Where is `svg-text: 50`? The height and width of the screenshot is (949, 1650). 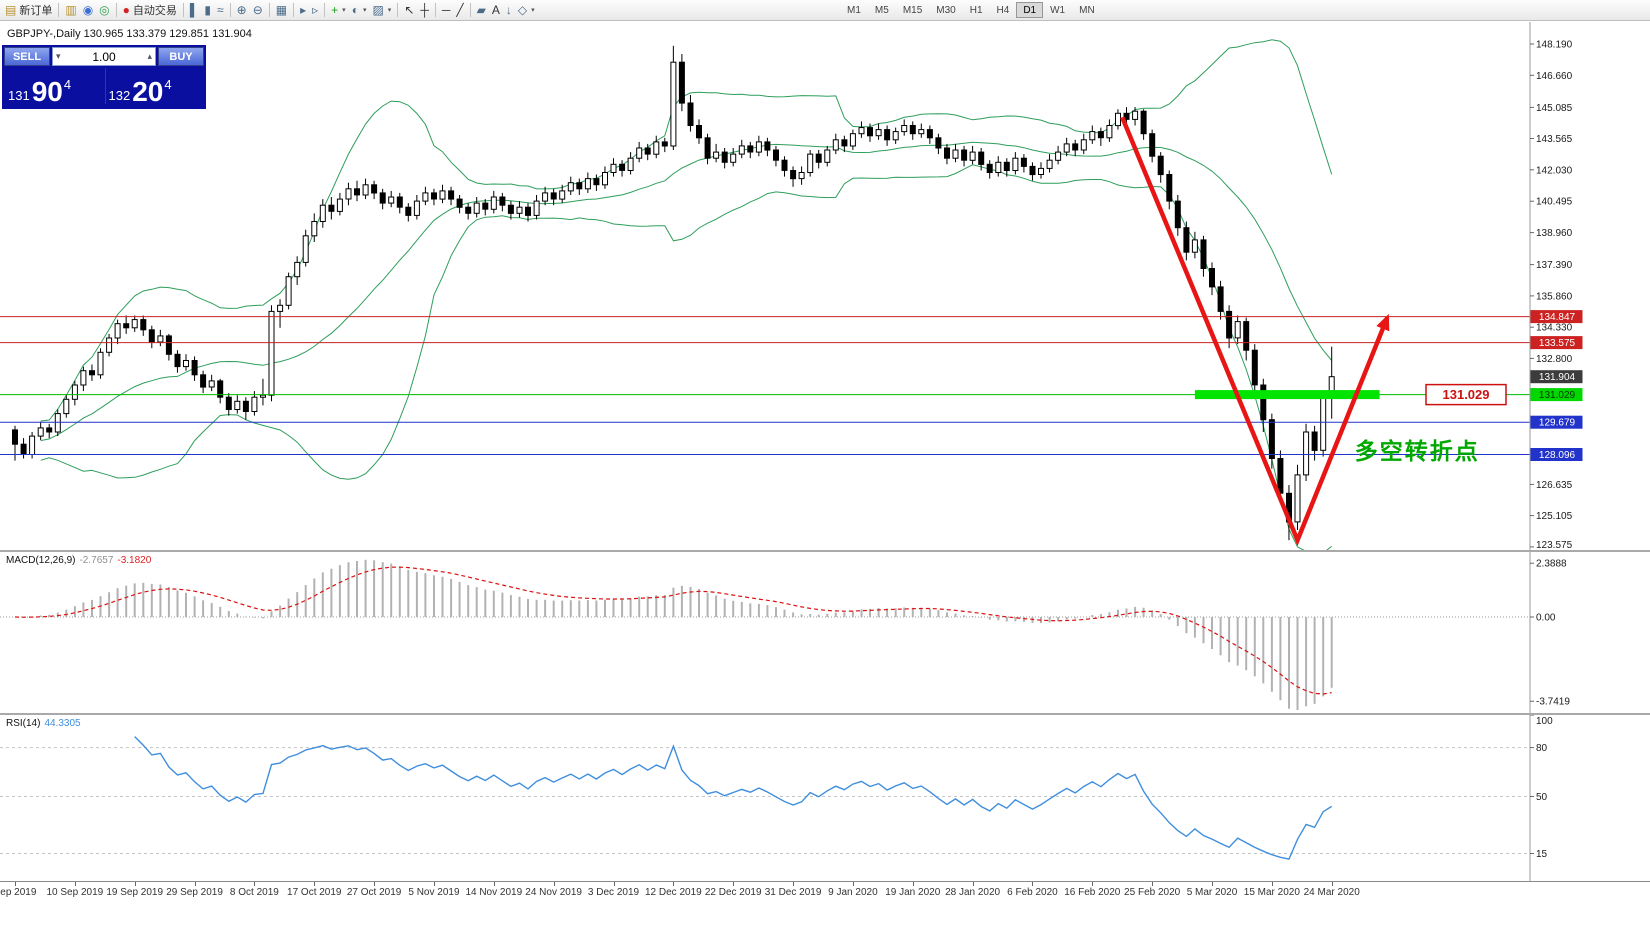
svg-text: 50 is located at coordinates (1542, 797).